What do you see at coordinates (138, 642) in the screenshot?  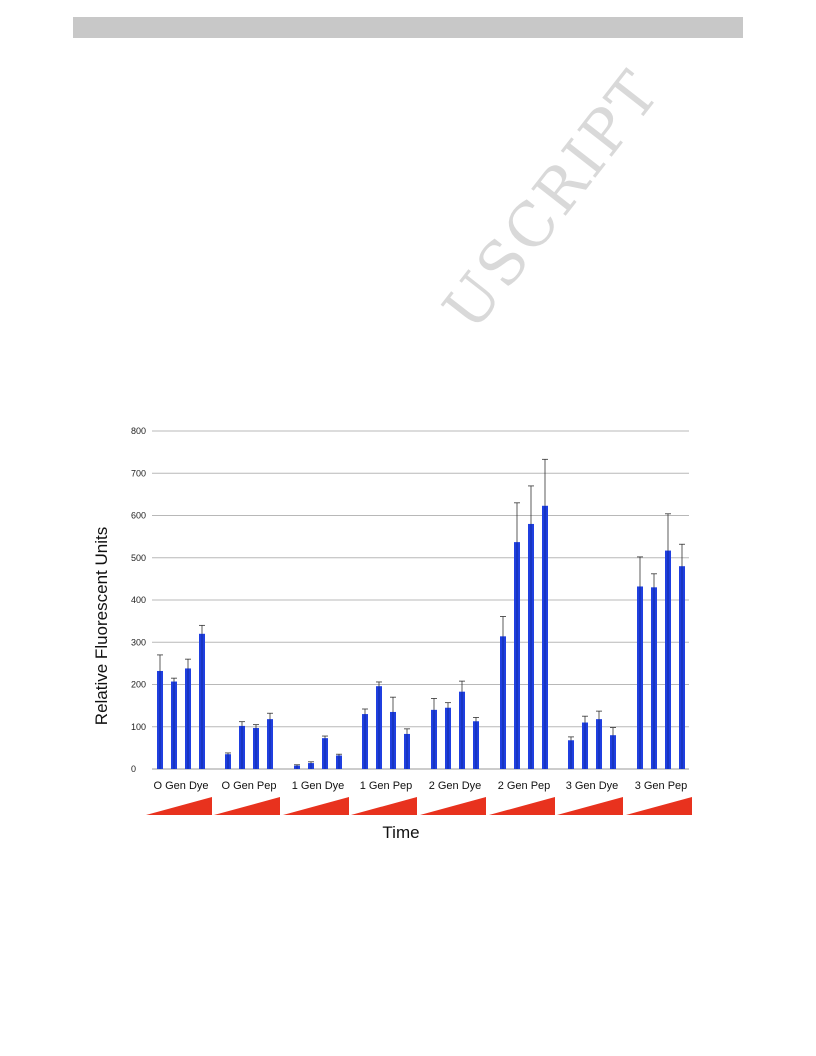 I see `y-tick-label: 300` at bounding box center [138, 642].